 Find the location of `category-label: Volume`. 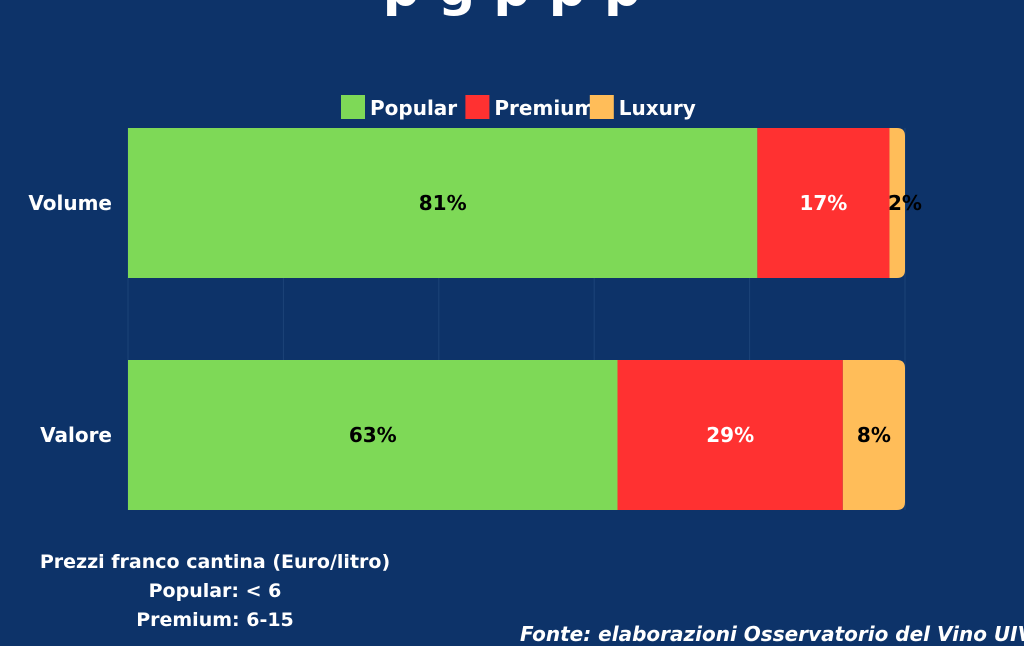

category-label: Volume is located at coordinates (70, 203).